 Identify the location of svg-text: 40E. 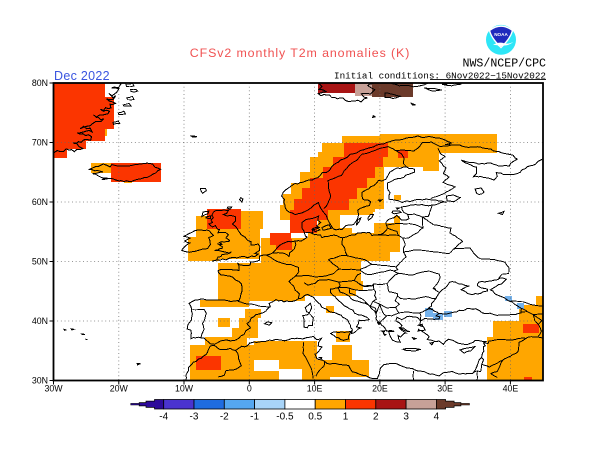
(511, 389).